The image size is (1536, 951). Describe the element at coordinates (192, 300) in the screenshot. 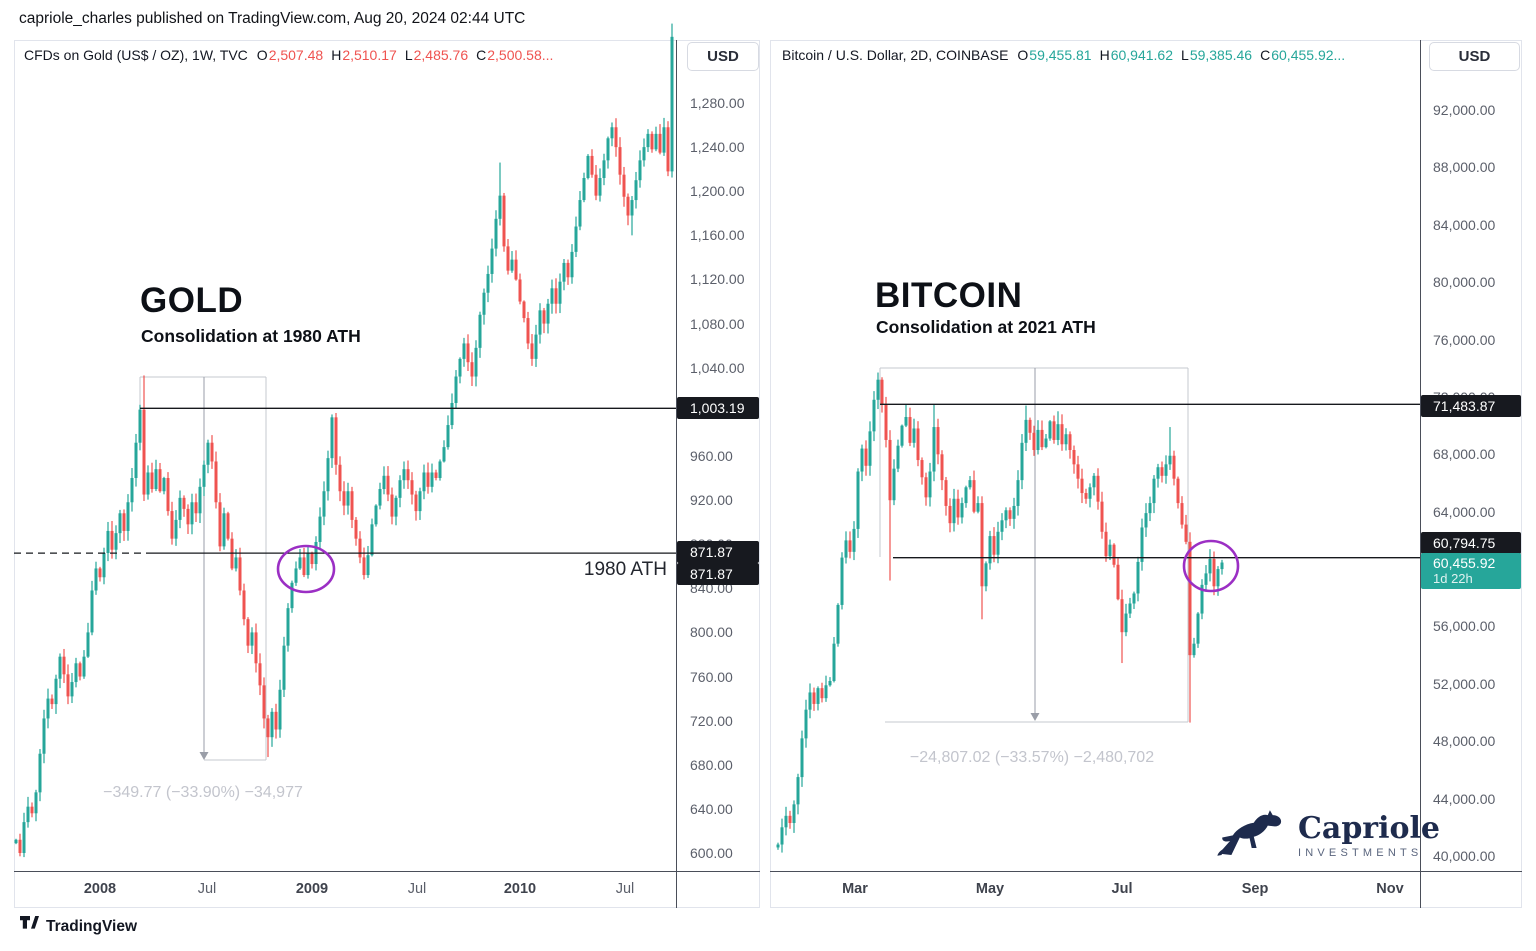

I see `gold-title: GOLD` at that location.